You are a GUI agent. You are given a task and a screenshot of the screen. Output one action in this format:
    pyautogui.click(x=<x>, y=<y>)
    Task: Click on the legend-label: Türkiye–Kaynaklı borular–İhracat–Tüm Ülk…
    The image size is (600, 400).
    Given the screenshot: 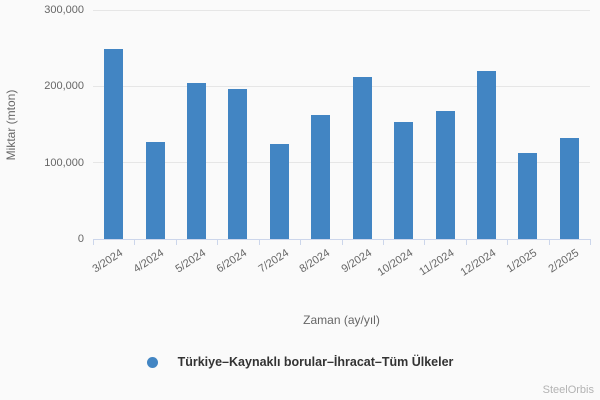 What is the action you would take?
    pyautogui.click(x=315, y=362)
    